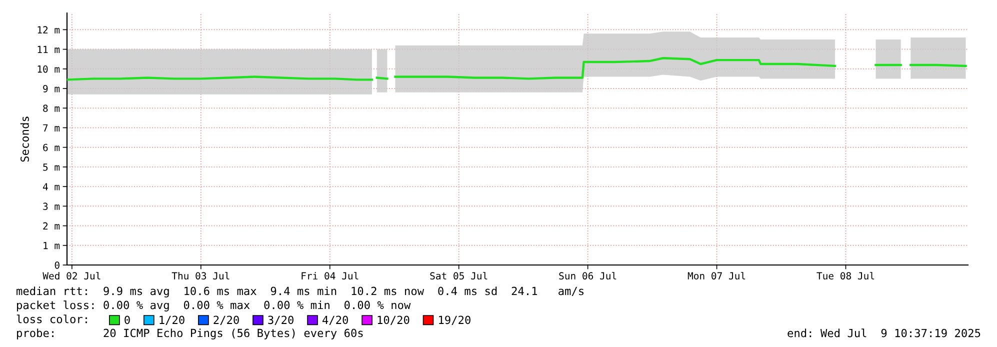 The width and height of the screenshot is (997, 347). What do you see at coordinates (51, 226) in the screenshot?
I see `y-tick-label: 2 m` at bounding box center [51, 226].